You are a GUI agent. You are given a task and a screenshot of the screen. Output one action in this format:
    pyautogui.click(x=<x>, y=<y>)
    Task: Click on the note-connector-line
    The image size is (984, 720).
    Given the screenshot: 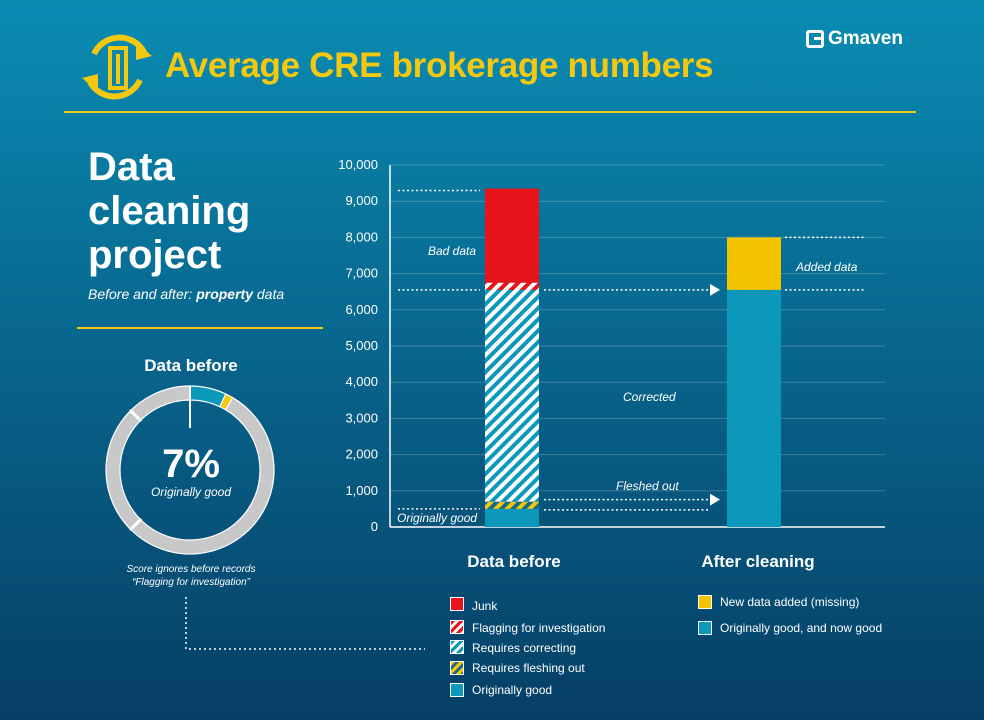 What is the action you would take?
    pyautogui.click(x=305, y=623)
    